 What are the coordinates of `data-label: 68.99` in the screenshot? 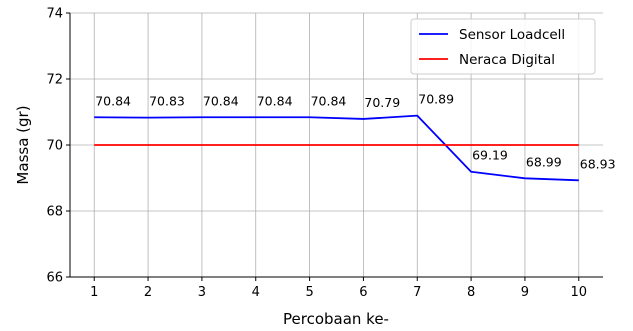 It's located at (544, 161).